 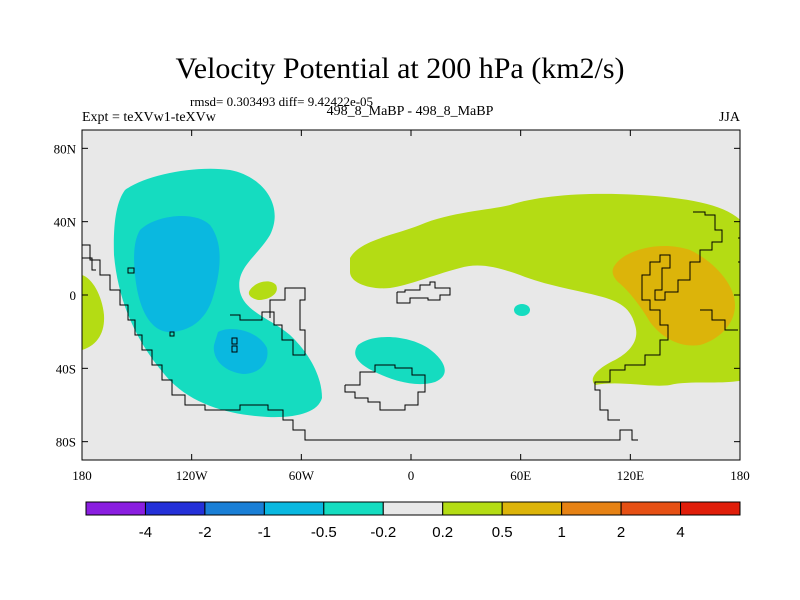 I want to click on x-tick-label: 120W, so click(x=192, y=475).